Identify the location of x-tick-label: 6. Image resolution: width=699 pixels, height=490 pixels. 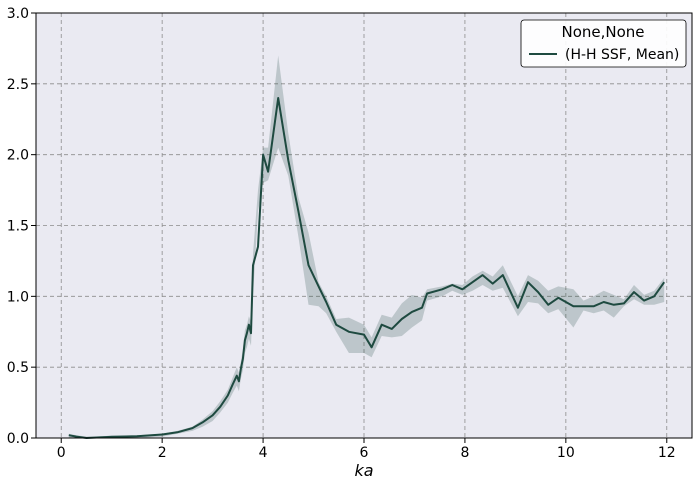
(364, 453).